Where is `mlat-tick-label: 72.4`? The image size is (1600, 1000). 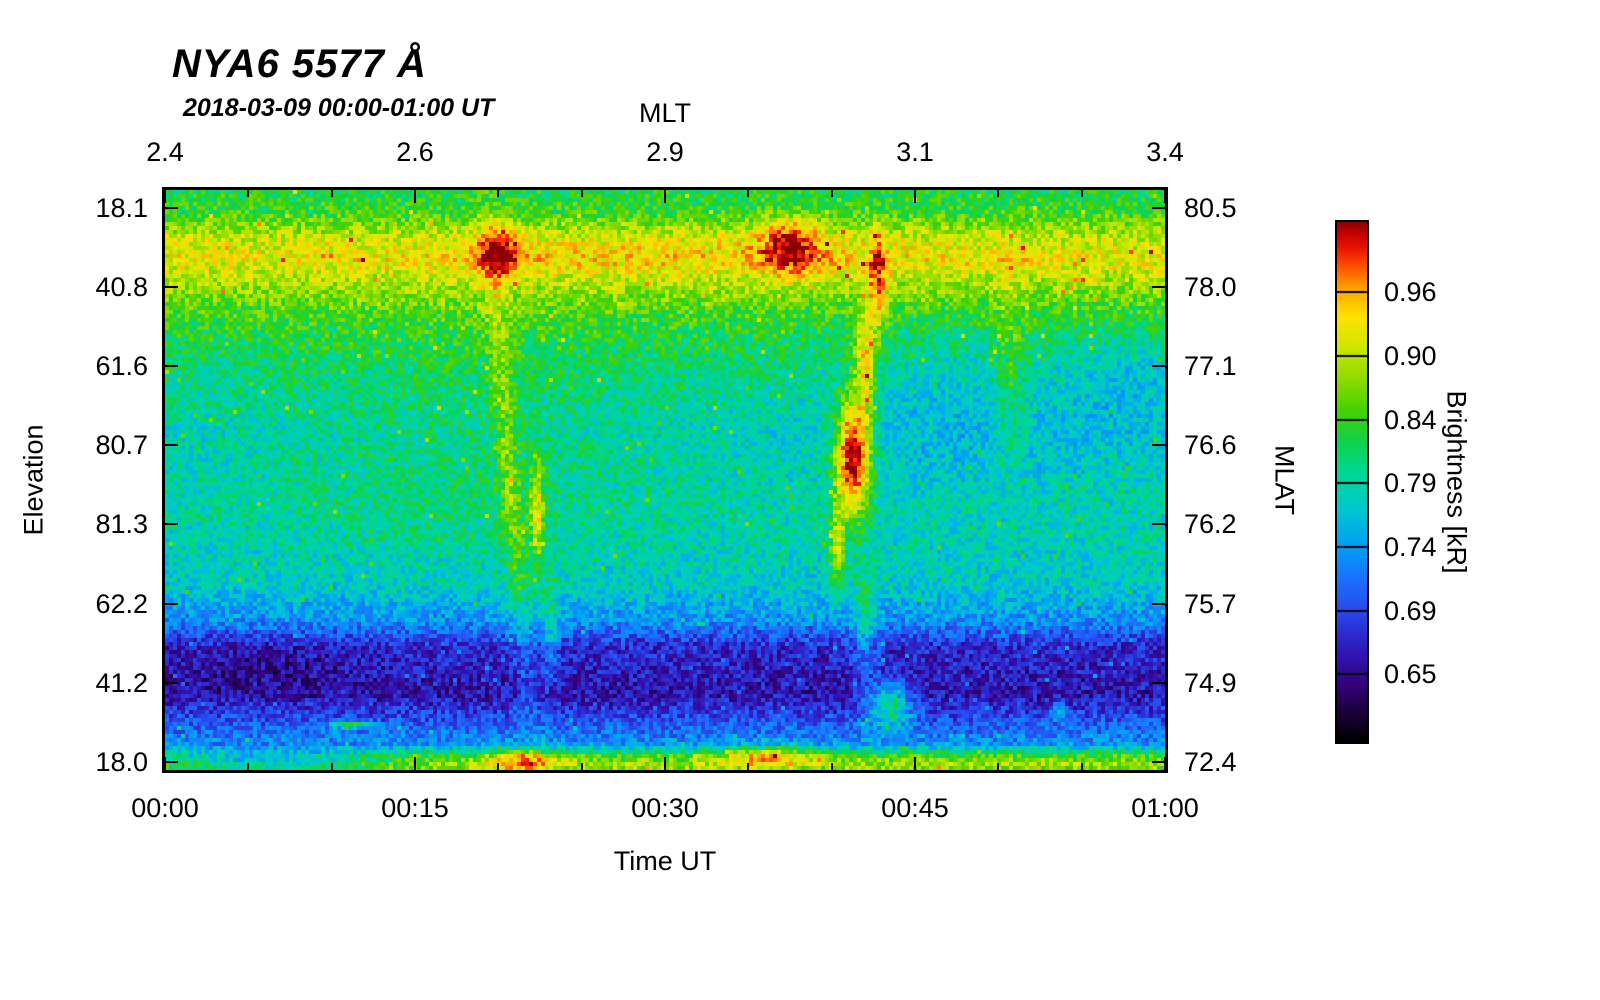
mlat-tick-label: 72.4 is located at coordinates (1210, 761).